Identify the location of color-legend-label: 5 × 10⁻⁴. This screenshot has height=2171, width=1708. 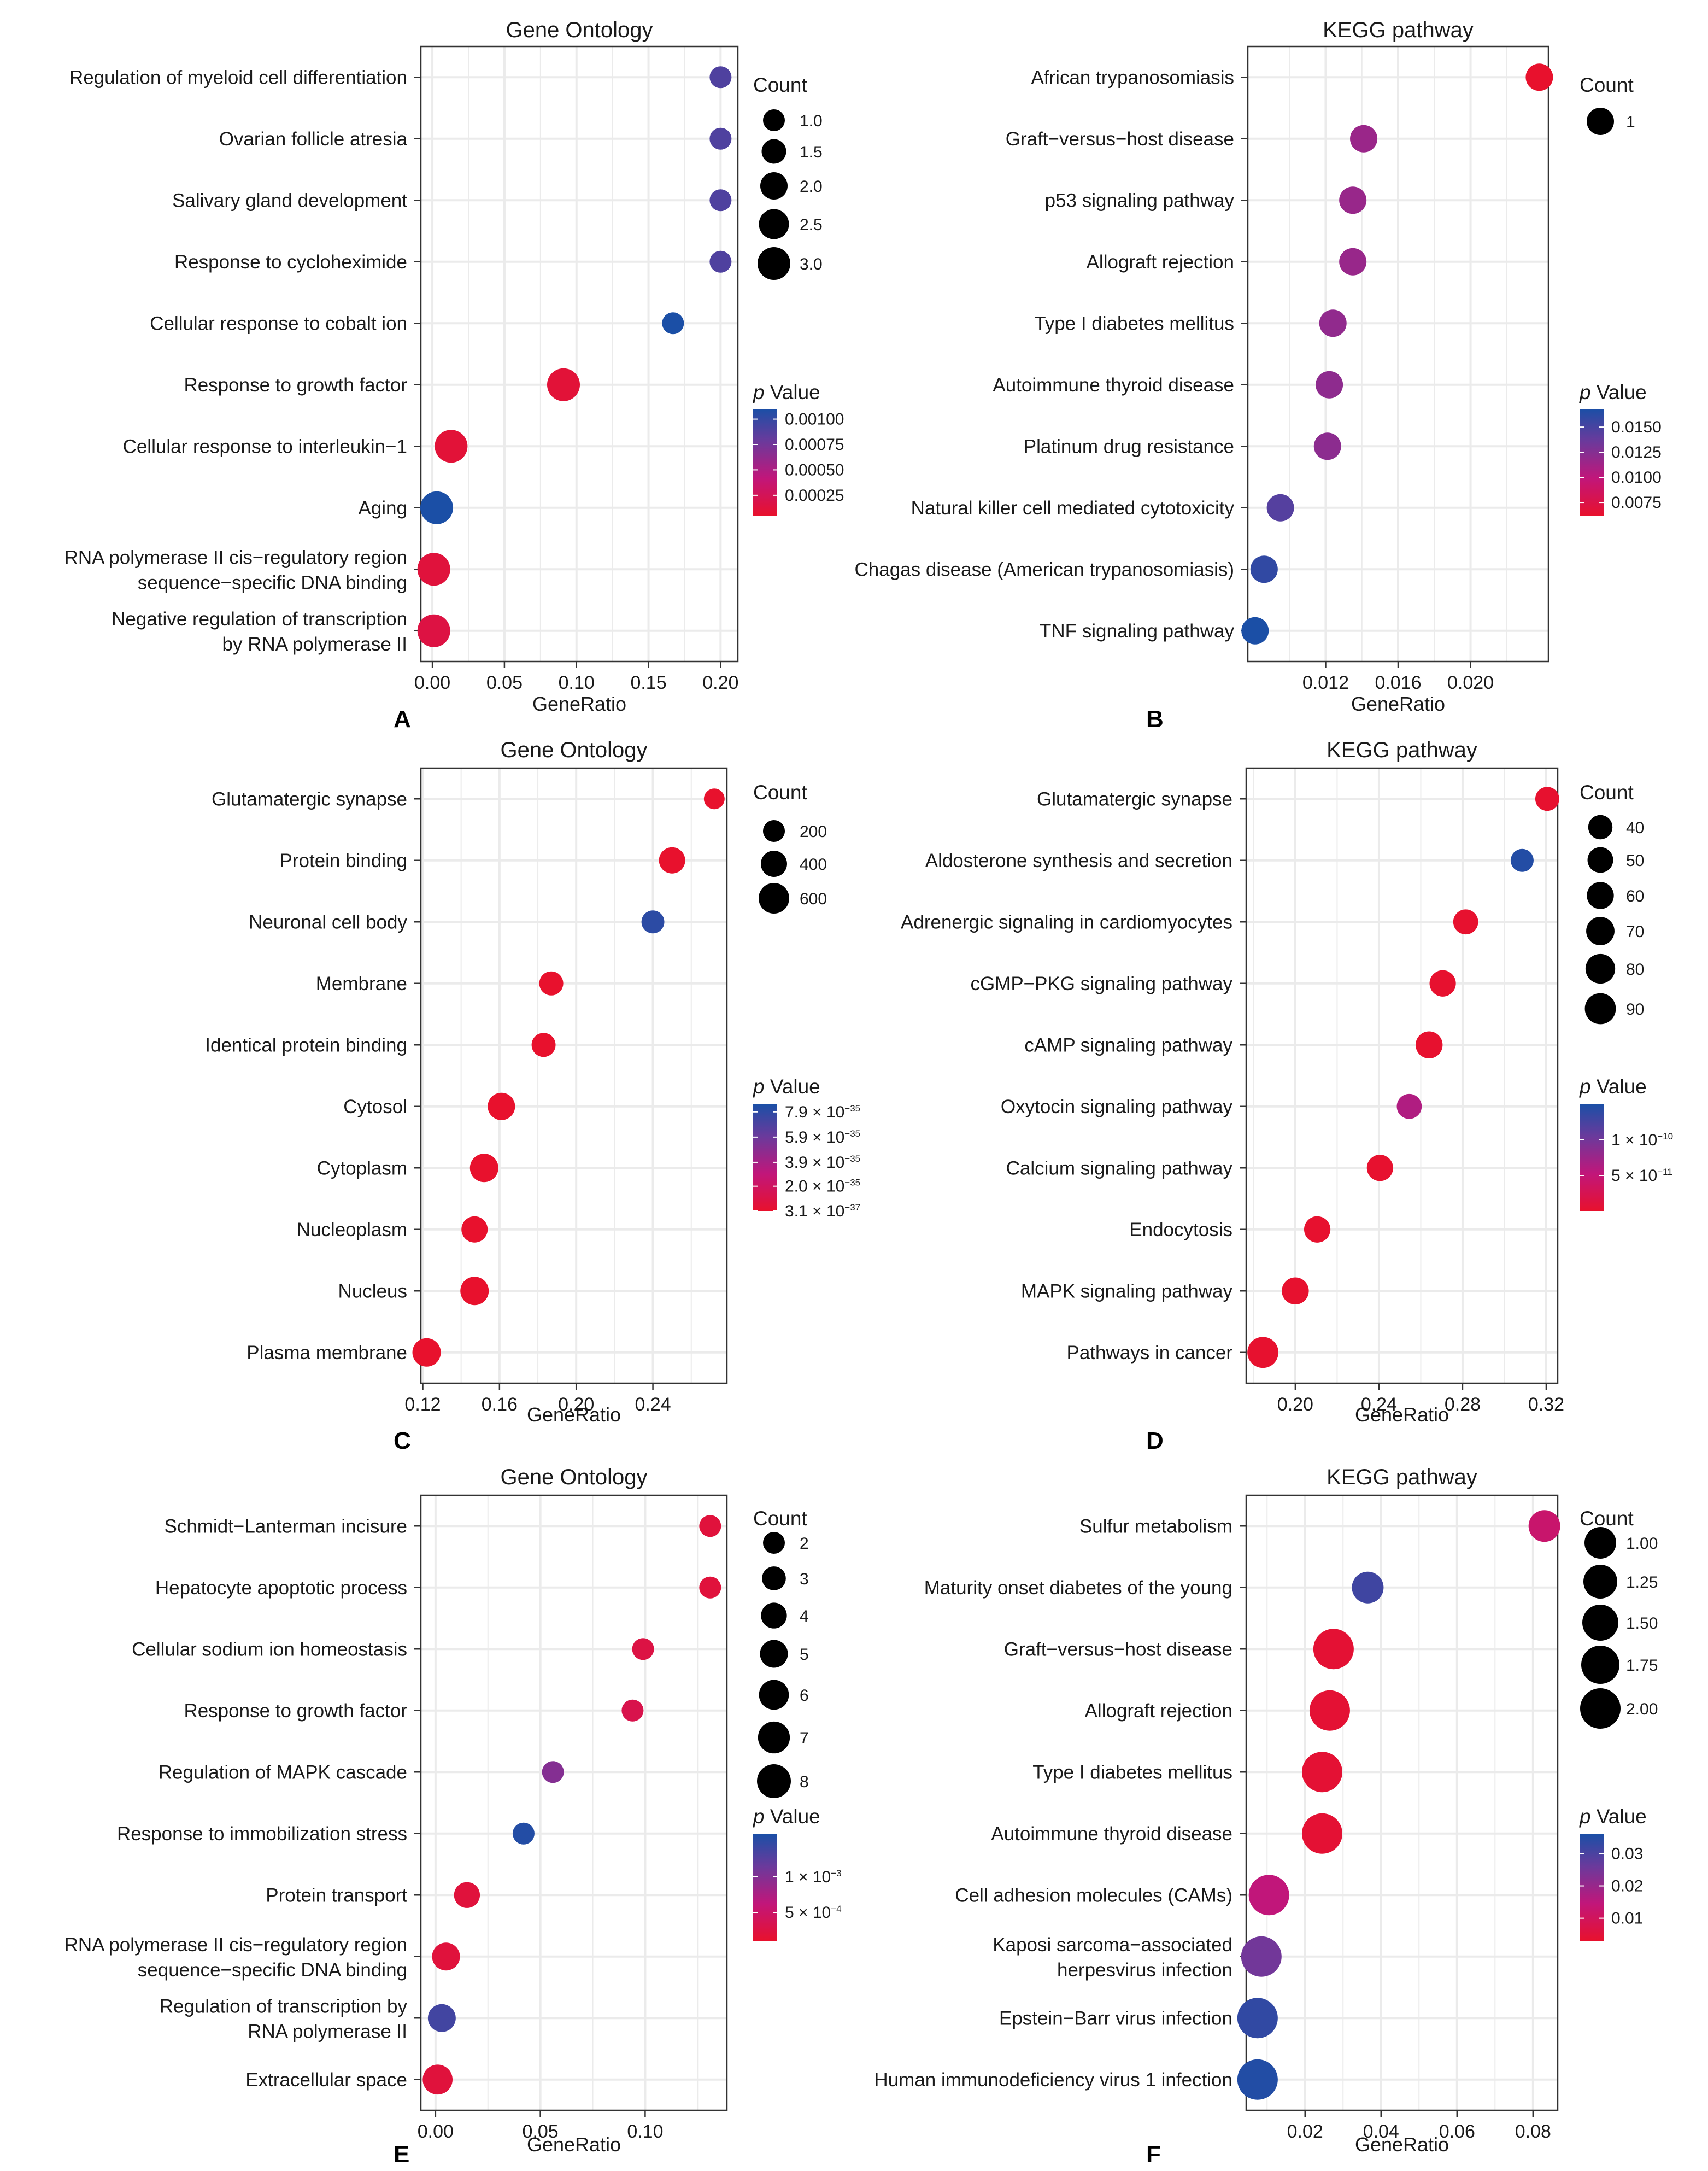
(814, 1913).